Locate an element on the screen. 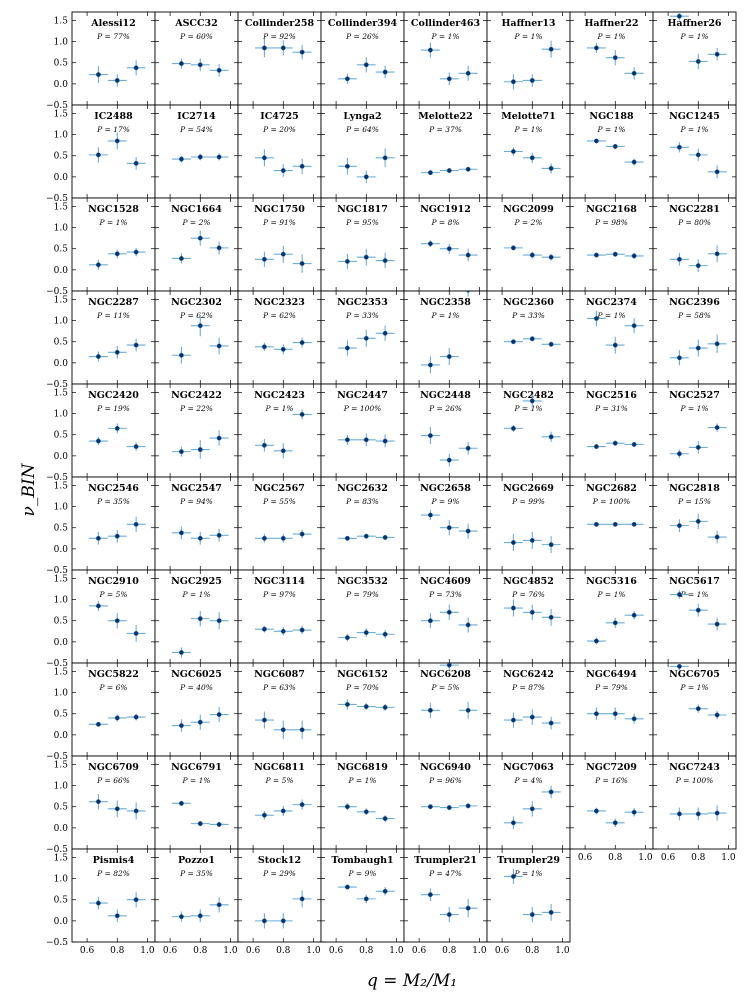 Image resolution: width=747 pixels, height=997 pixels. cluster-name: NGC188 is located at coordinates (611, 116).